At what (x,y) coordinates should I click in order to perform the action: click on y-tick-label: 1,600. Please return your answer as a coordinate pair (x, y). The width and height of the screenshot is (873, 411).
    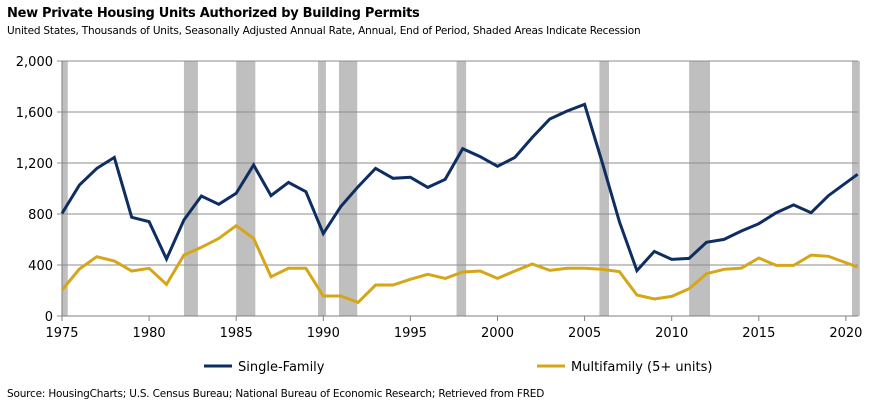
    Looking at the image, I should click on (34, 113).